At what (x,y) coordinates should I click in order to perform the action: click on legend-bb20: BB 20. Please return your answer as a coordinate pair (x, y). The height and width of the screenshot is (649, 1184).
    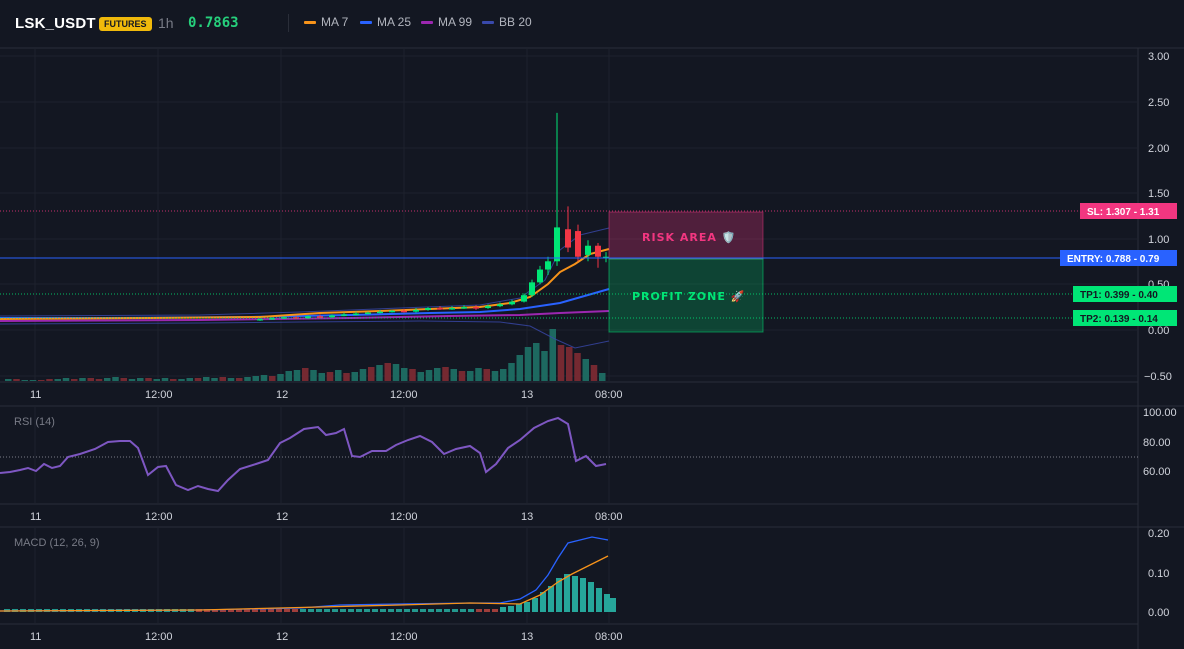
    Looking at the image, I should click on (507, 22).